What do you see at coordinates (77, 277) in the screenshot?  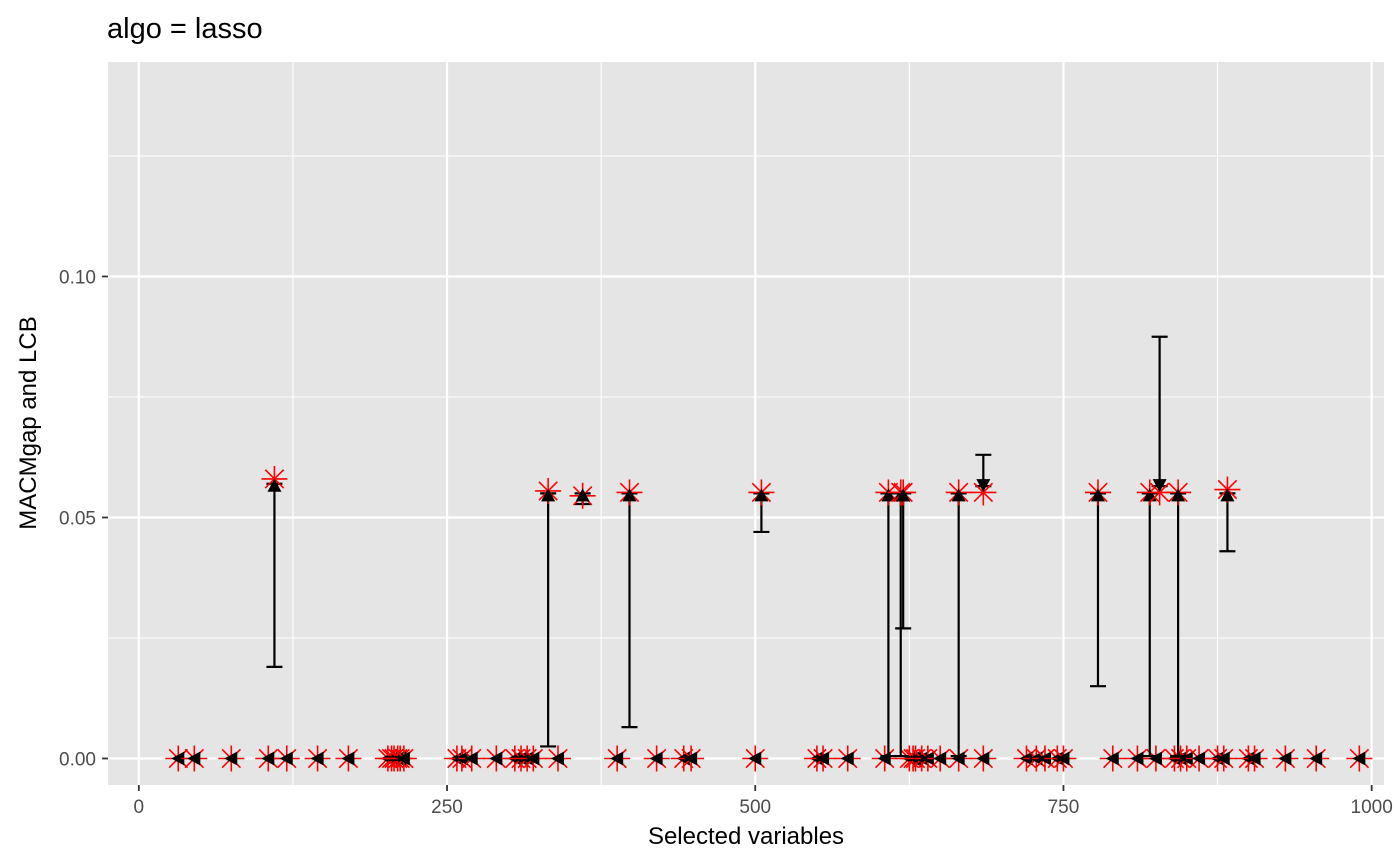 I see `y-tick-label: 0.10` at bounding box center [77, 277].